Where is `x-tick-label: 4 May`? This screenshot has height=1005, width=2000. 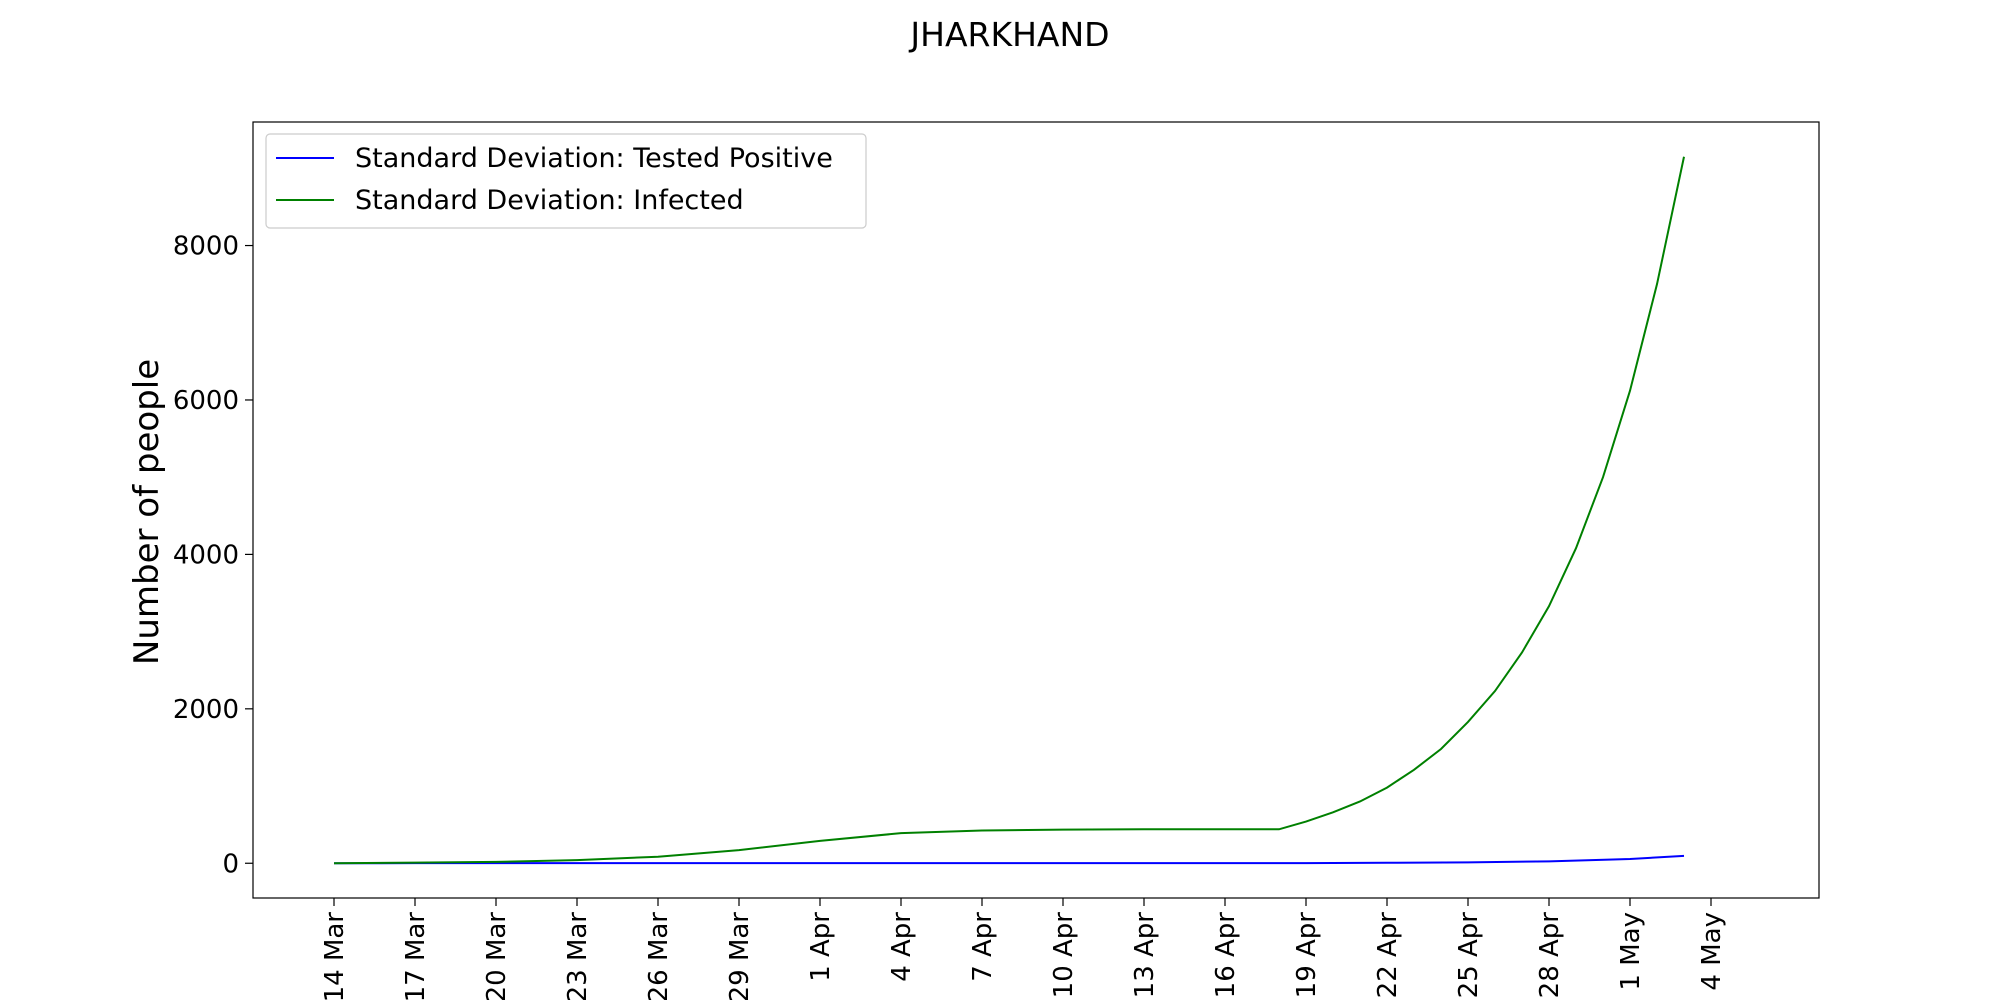
x-tick-label: 4 May is located at coordinates (1712, 951).